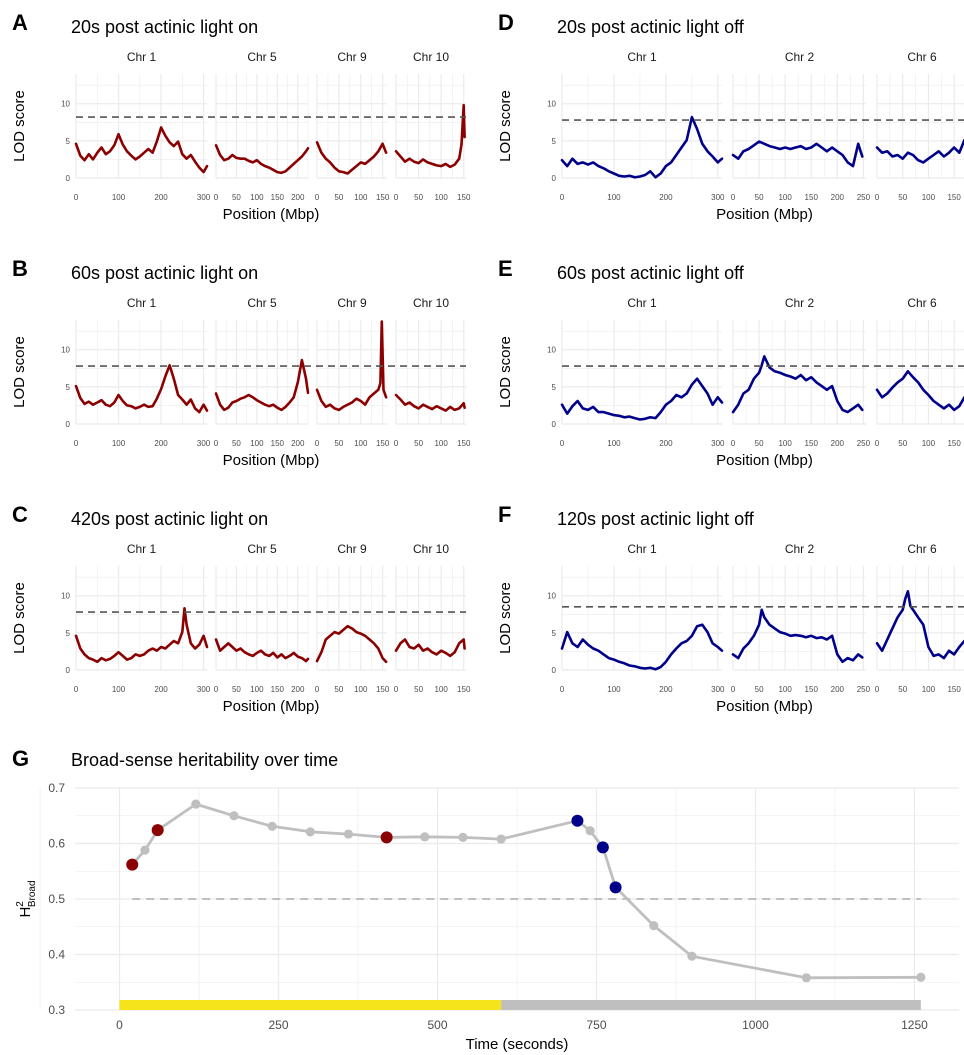  I want to click on chromosome-label: Chr 6, so click(922, 303).